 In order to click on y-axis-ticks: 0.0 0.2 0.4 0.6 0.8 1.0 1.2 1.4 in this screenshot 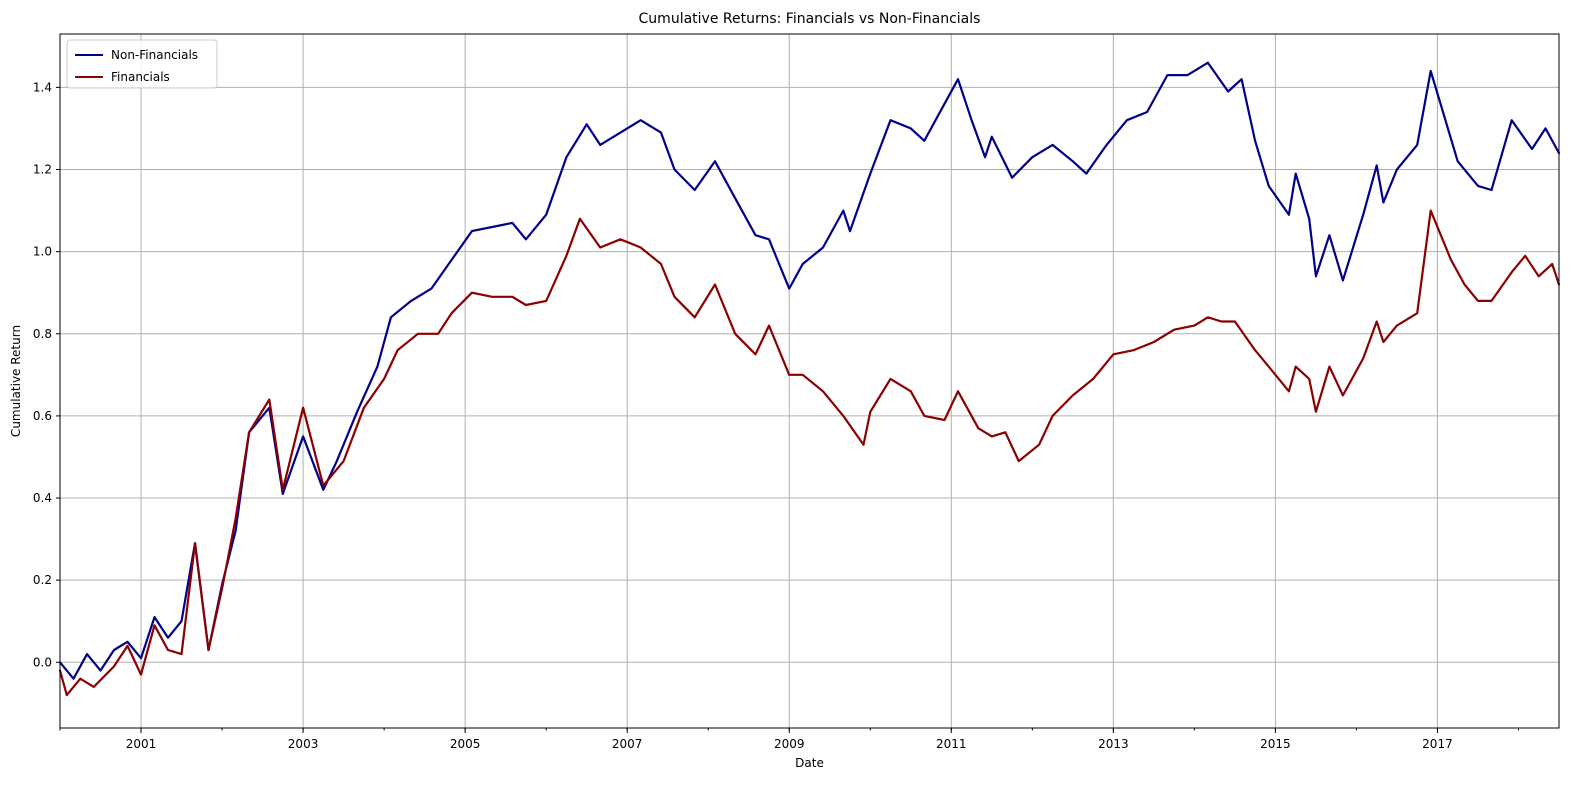, I will do `click(46, 374)`.